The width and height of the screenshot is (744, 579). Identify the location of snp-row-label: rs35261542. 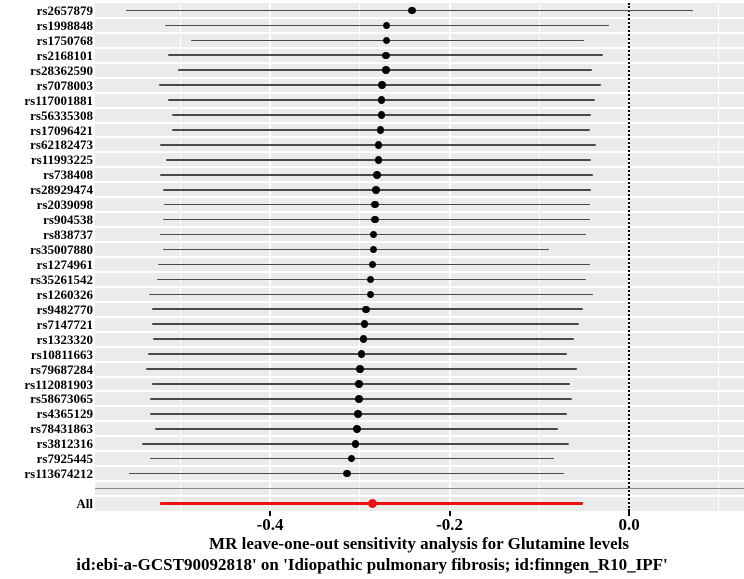
(61, 279).